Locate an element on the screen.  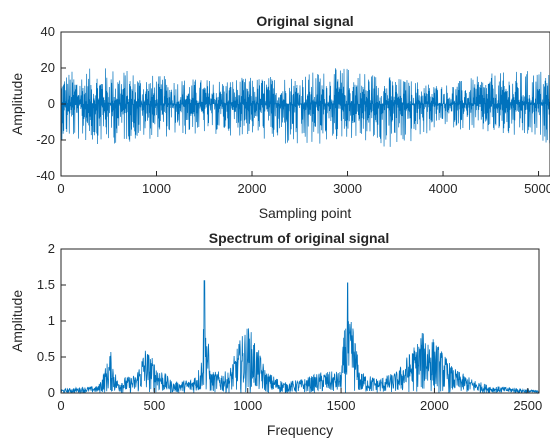
y-ticks: 0 0.5 1 1.5 2 is located at coordinates (51, 320).